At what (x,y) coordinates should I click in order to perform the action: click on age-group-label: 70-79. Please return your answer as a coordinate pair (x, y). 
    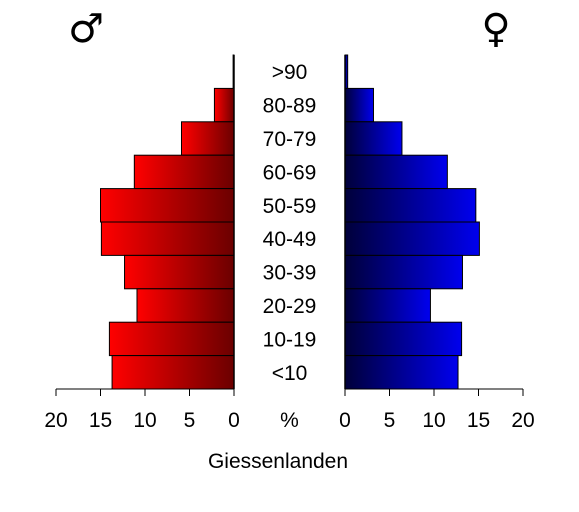
    Looking at the image, I should click on (290, 139).